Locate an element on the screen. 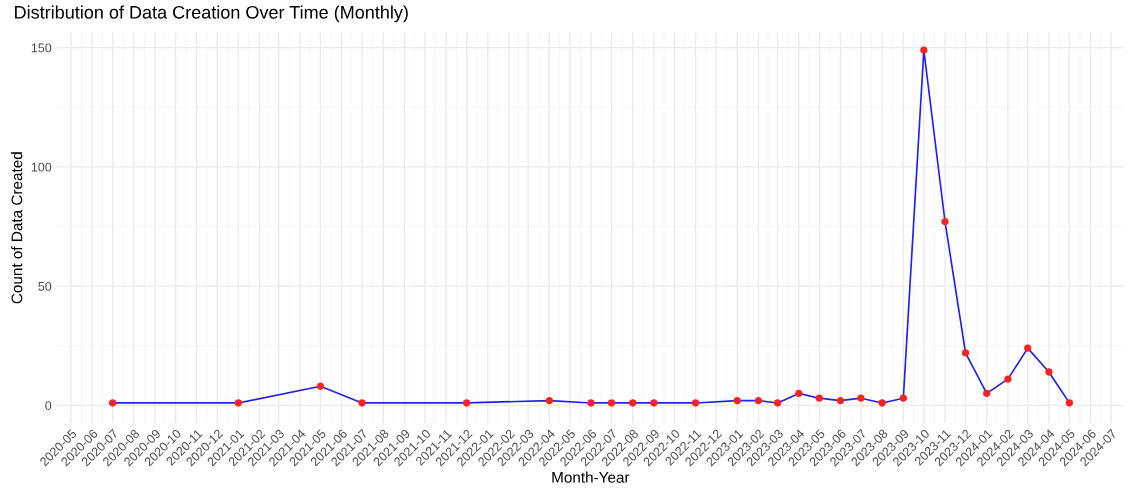  y-tick-label: 150 is located at coordinates (41, 48).